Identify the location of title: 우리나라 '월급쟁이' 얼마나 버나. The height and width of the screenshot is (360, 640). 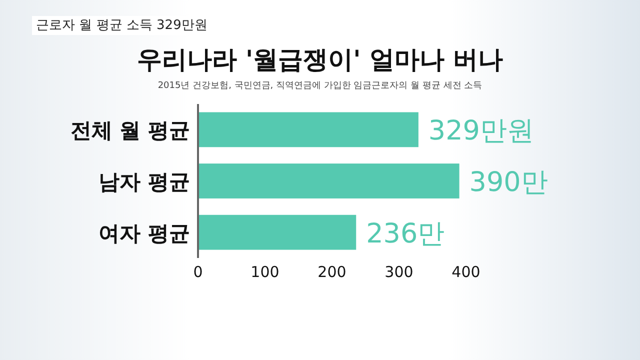
(320, 59).